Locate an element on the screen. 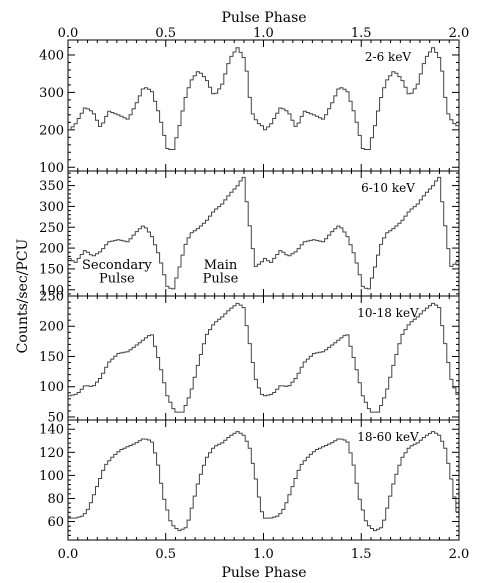 The width and height of the screenshot is (484, 583). bottom-x-tick-label: 0.5 is located at coordinates (165, 554).